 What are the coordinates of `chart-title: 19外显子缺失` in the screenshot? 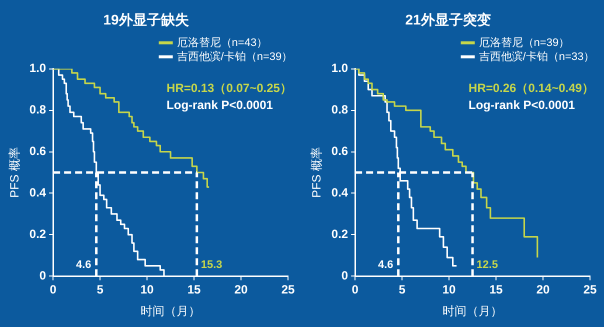 It's located at (146, 19).